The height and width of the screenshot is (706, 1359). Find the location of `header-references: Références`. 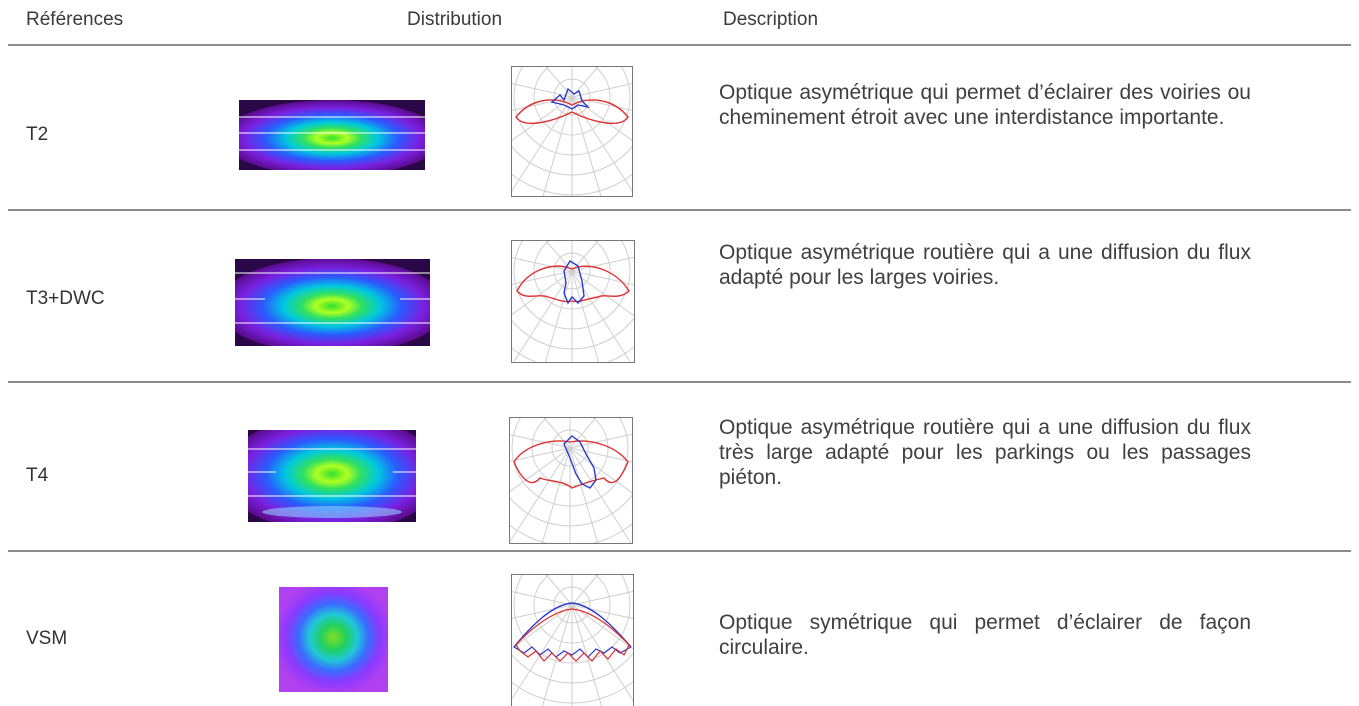

header-references: Références is located at coordinates (75, 19).